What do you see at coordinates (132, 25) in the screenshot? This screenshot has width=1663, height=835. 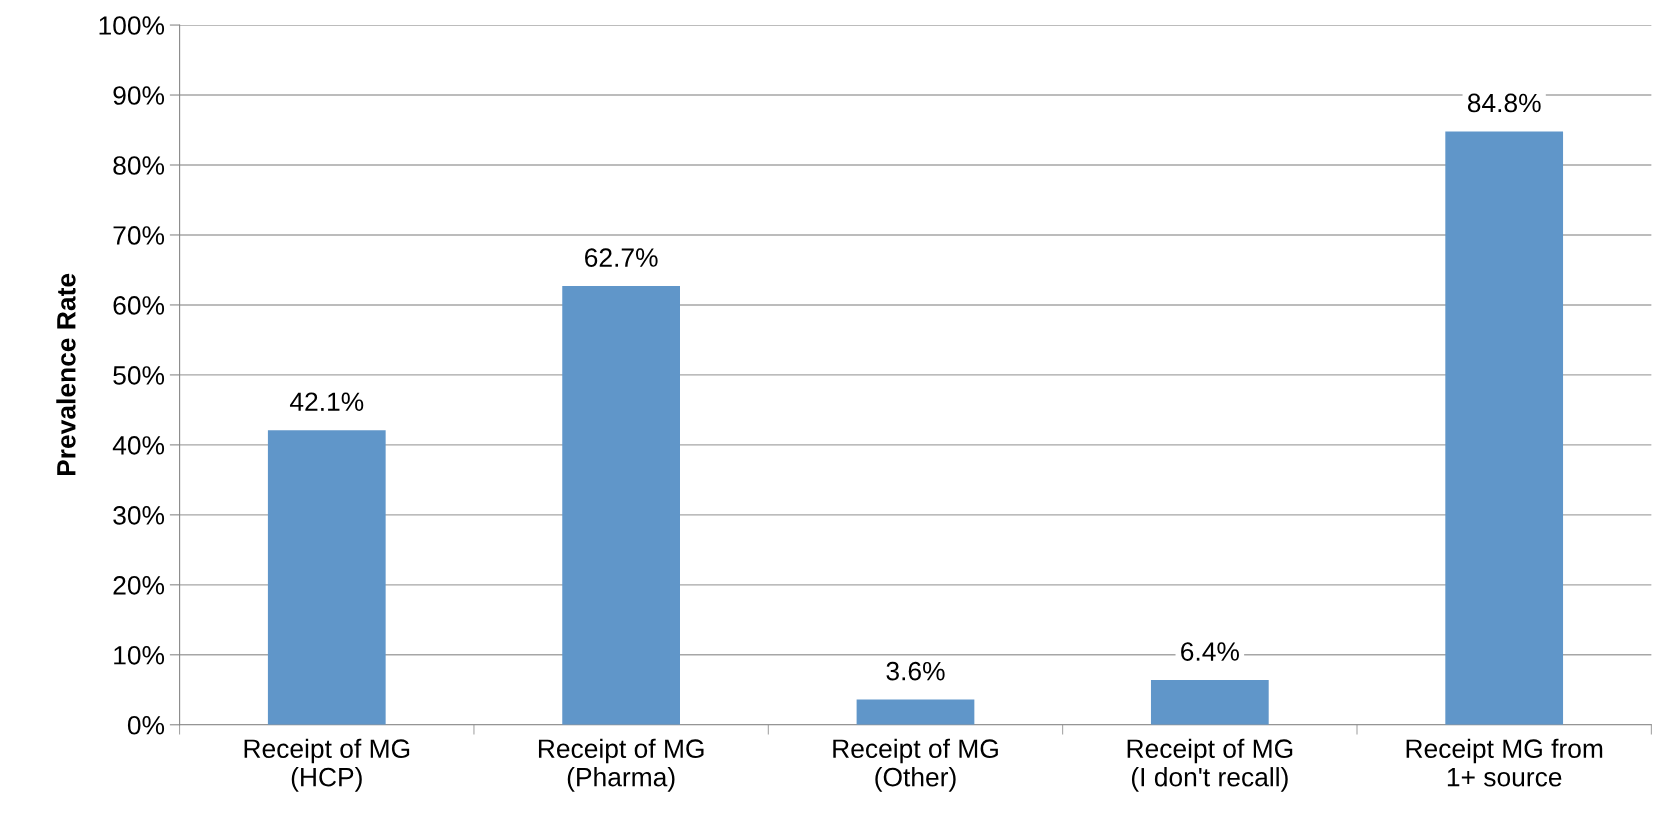 I see `y-tick-label: 100%` at bounding box center [132, 25].